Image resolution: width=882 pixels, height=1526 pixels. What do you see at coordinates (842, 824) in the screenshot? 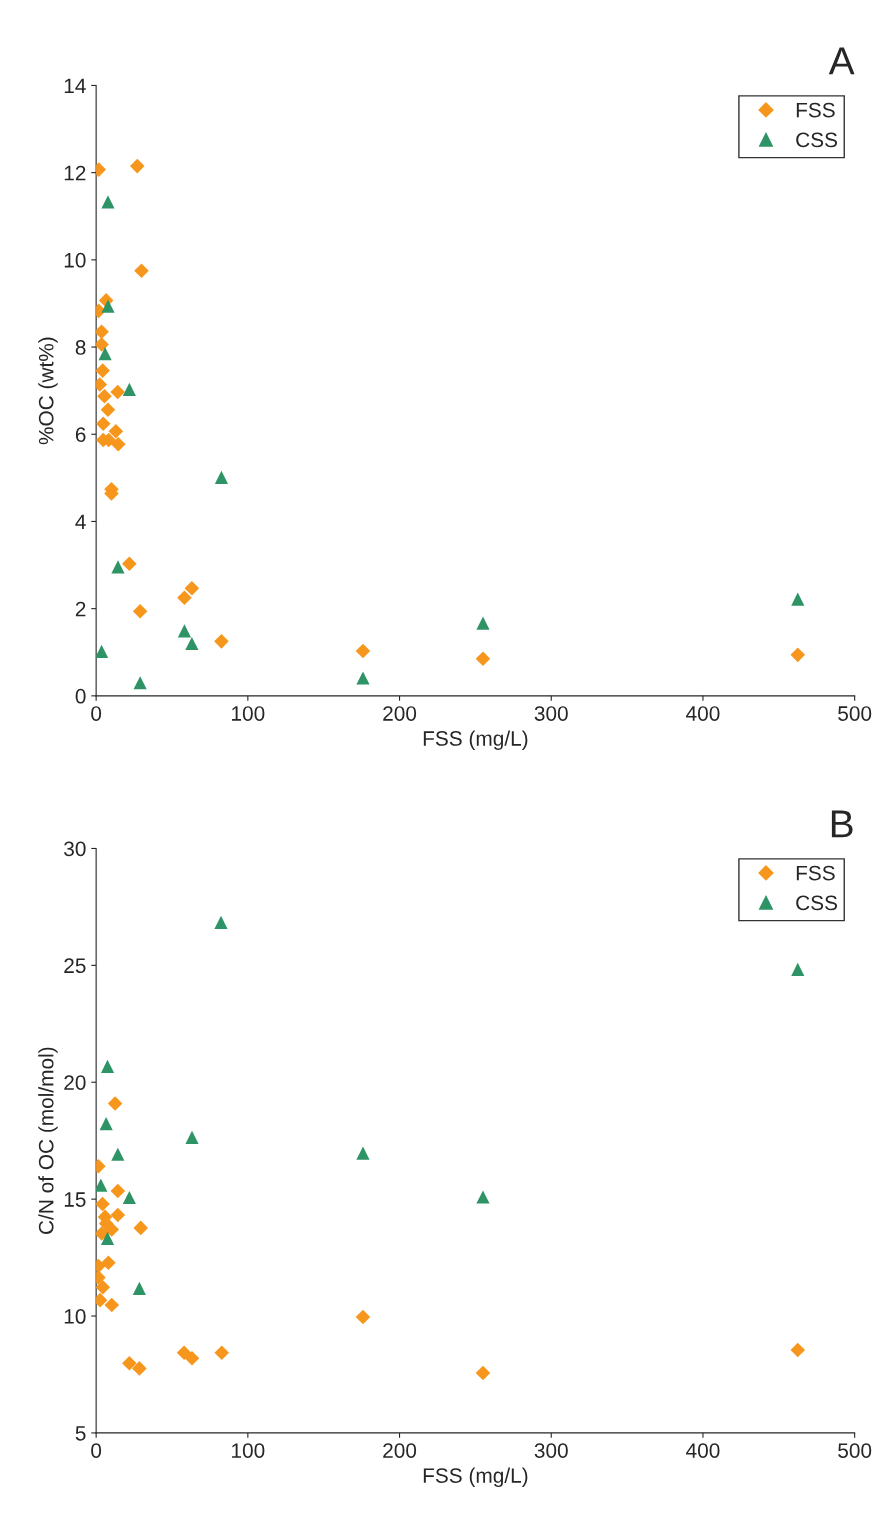
I see `chart-title: B` at bounding box center [842, 824].